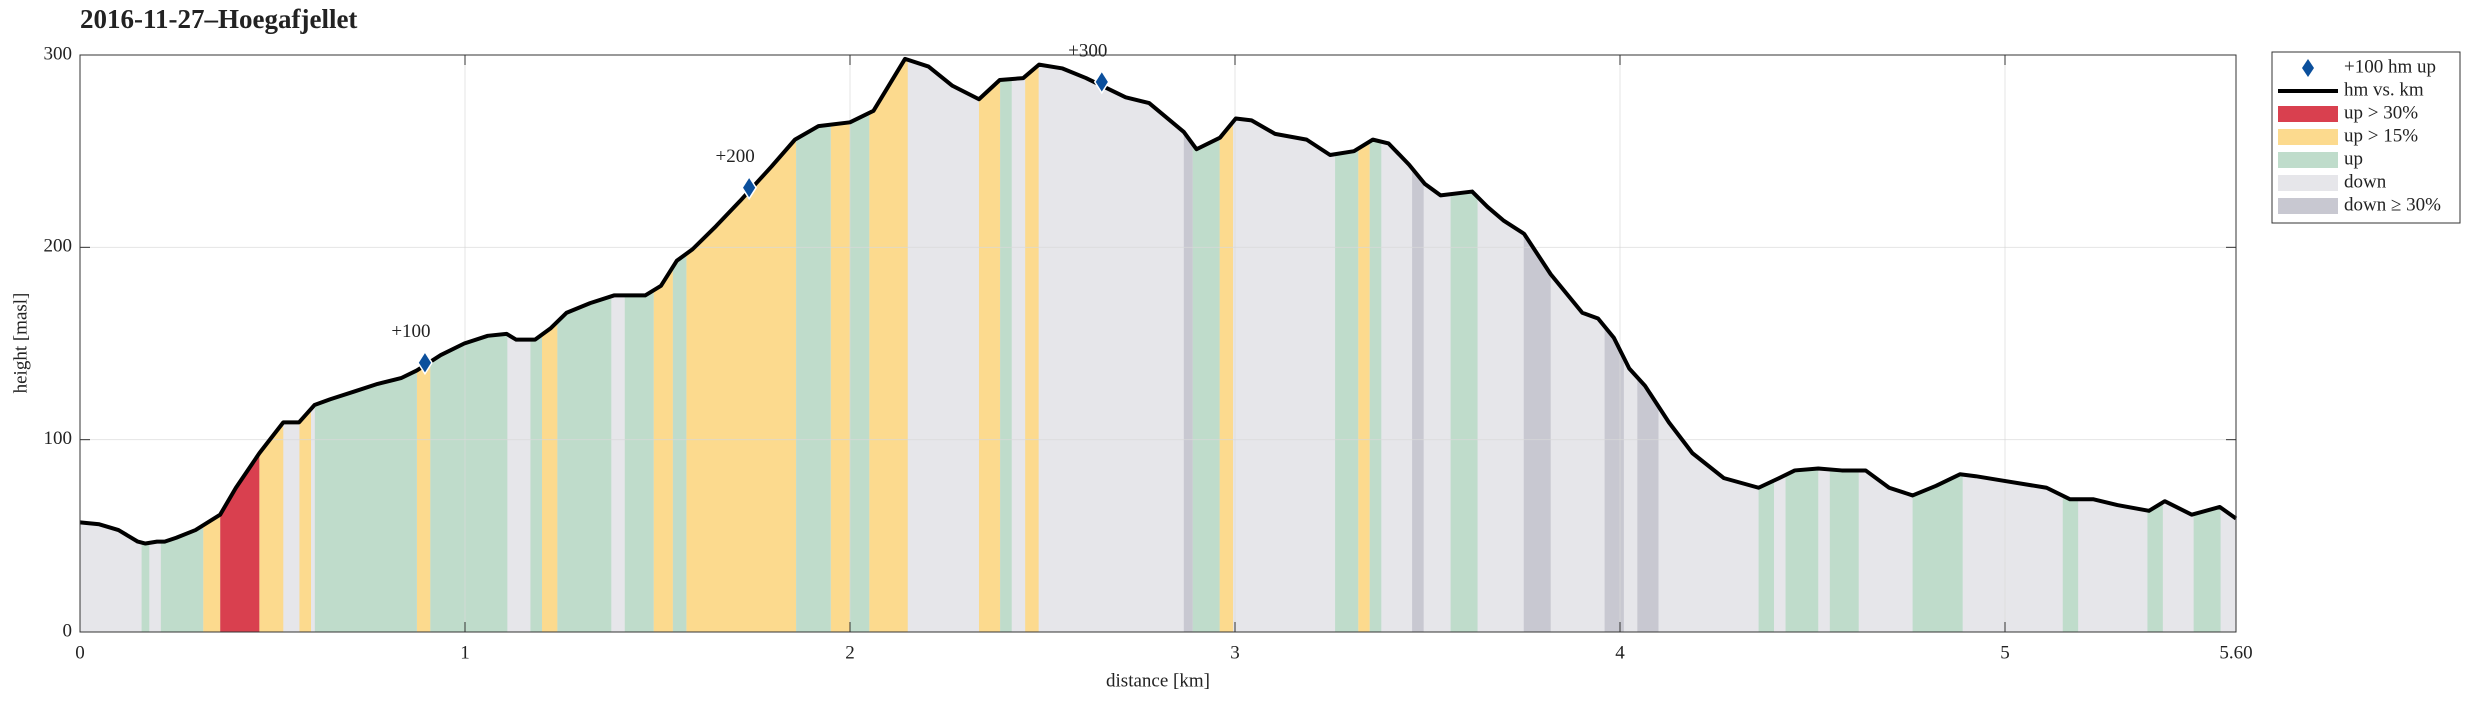  I want to click on legend-label: hm vs. km, so click(2384, 89).